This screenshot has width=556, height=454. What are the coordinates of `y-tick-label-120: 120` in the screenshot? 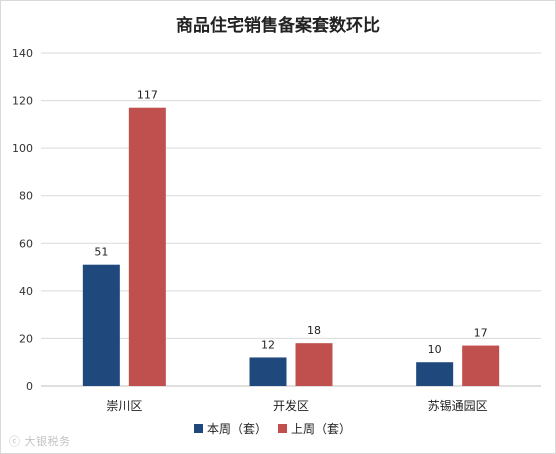 It's located at (22, 101).